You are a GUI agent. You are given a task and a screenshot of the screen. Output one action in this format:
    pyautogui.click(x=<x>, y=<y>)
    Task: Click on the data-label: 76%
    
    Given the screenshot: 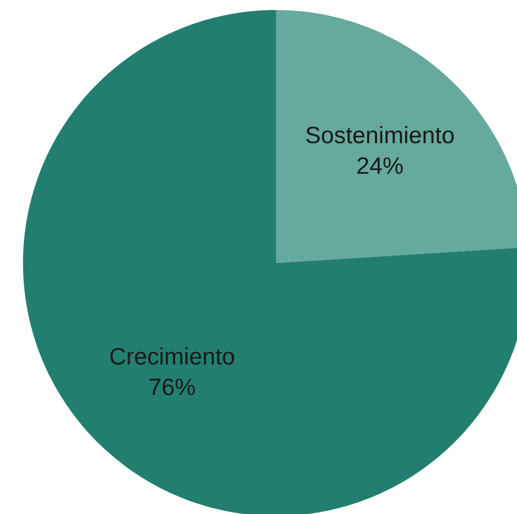 What is the action you would take?
    pyautogui.click(x=172, y=387)
    